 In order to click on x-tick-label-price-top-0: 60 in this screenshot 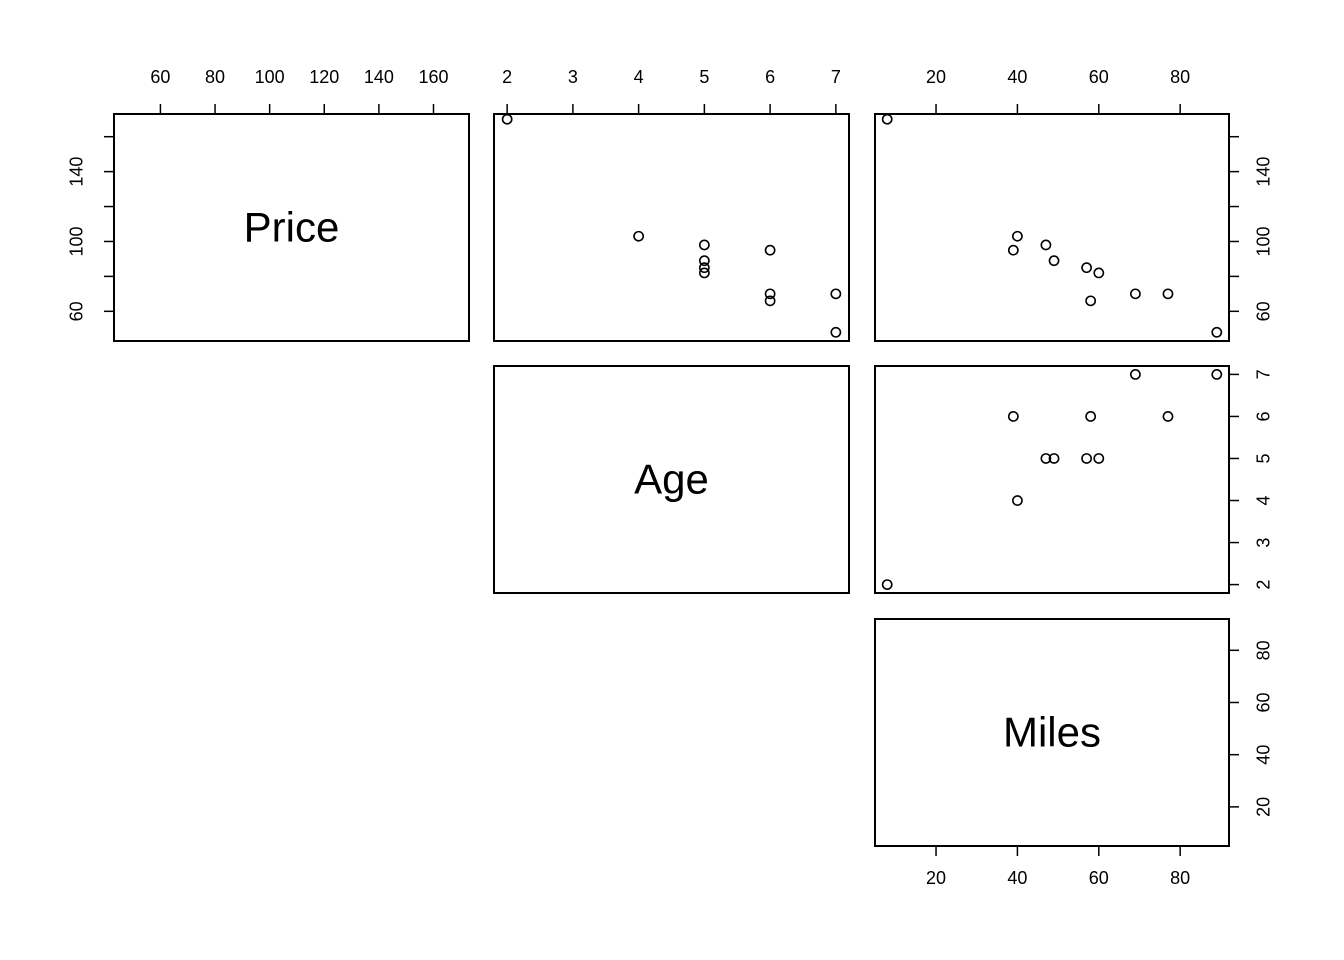, I will do `click(160, 77)`.